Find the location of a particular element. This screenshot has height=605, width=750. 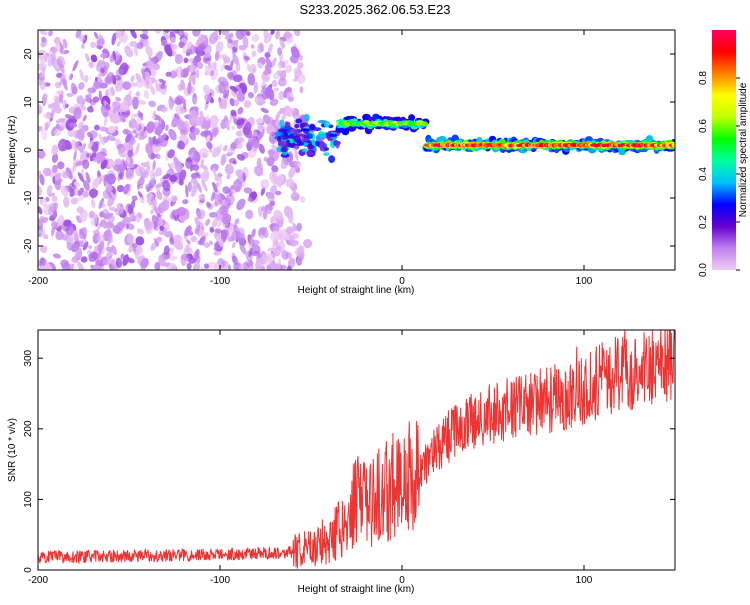

spectrogram-y-tick-label: -20 is located at coordinates (28, 245).